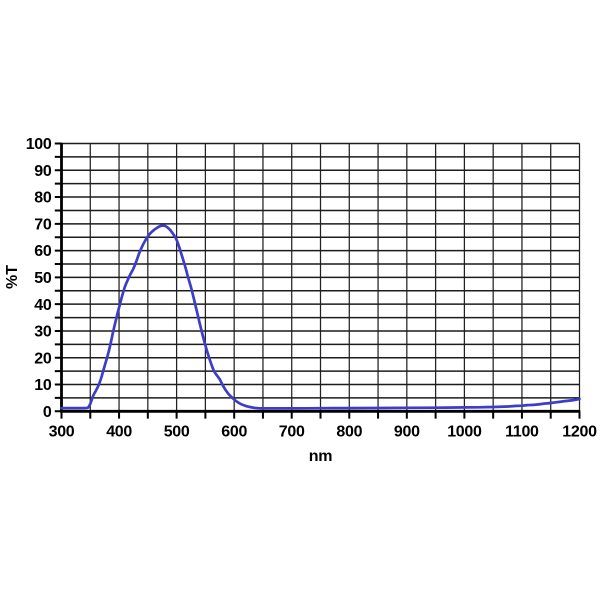  What do you see at coordinates (43, 198) in the screenshot?
I see `svg-text: 80` at bounding box center [43, 198].